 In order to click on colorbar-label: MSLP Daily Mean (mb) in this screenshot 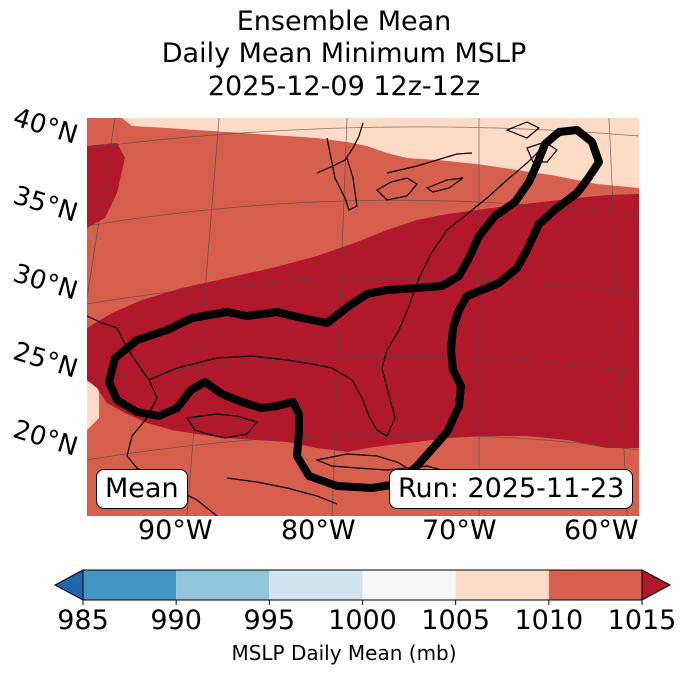, I will do `click(344, 653)`.